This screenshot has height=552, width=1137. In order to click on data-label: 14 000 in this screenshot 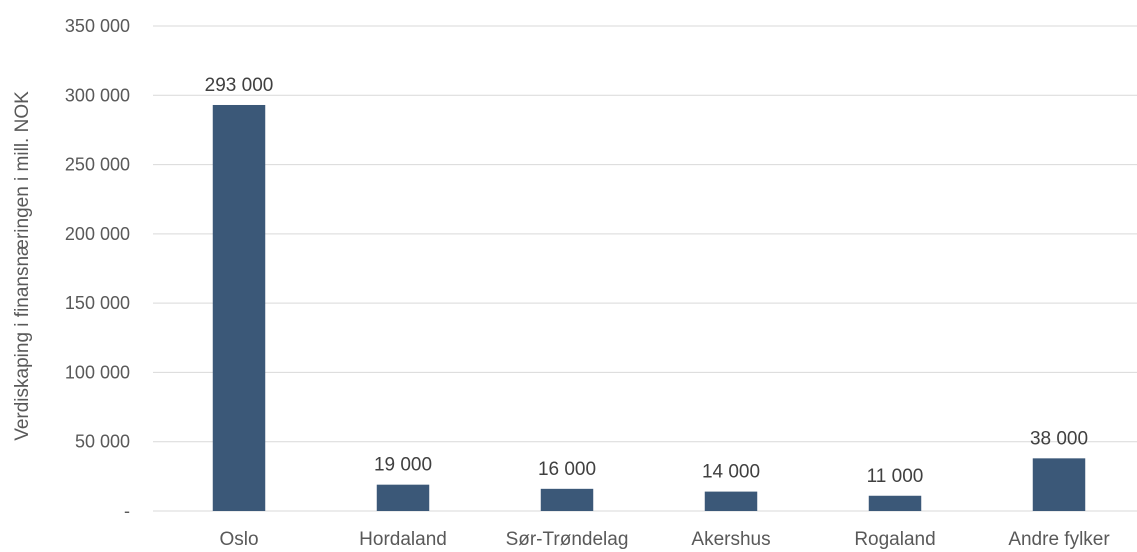, I will do `click(731, 472)`.